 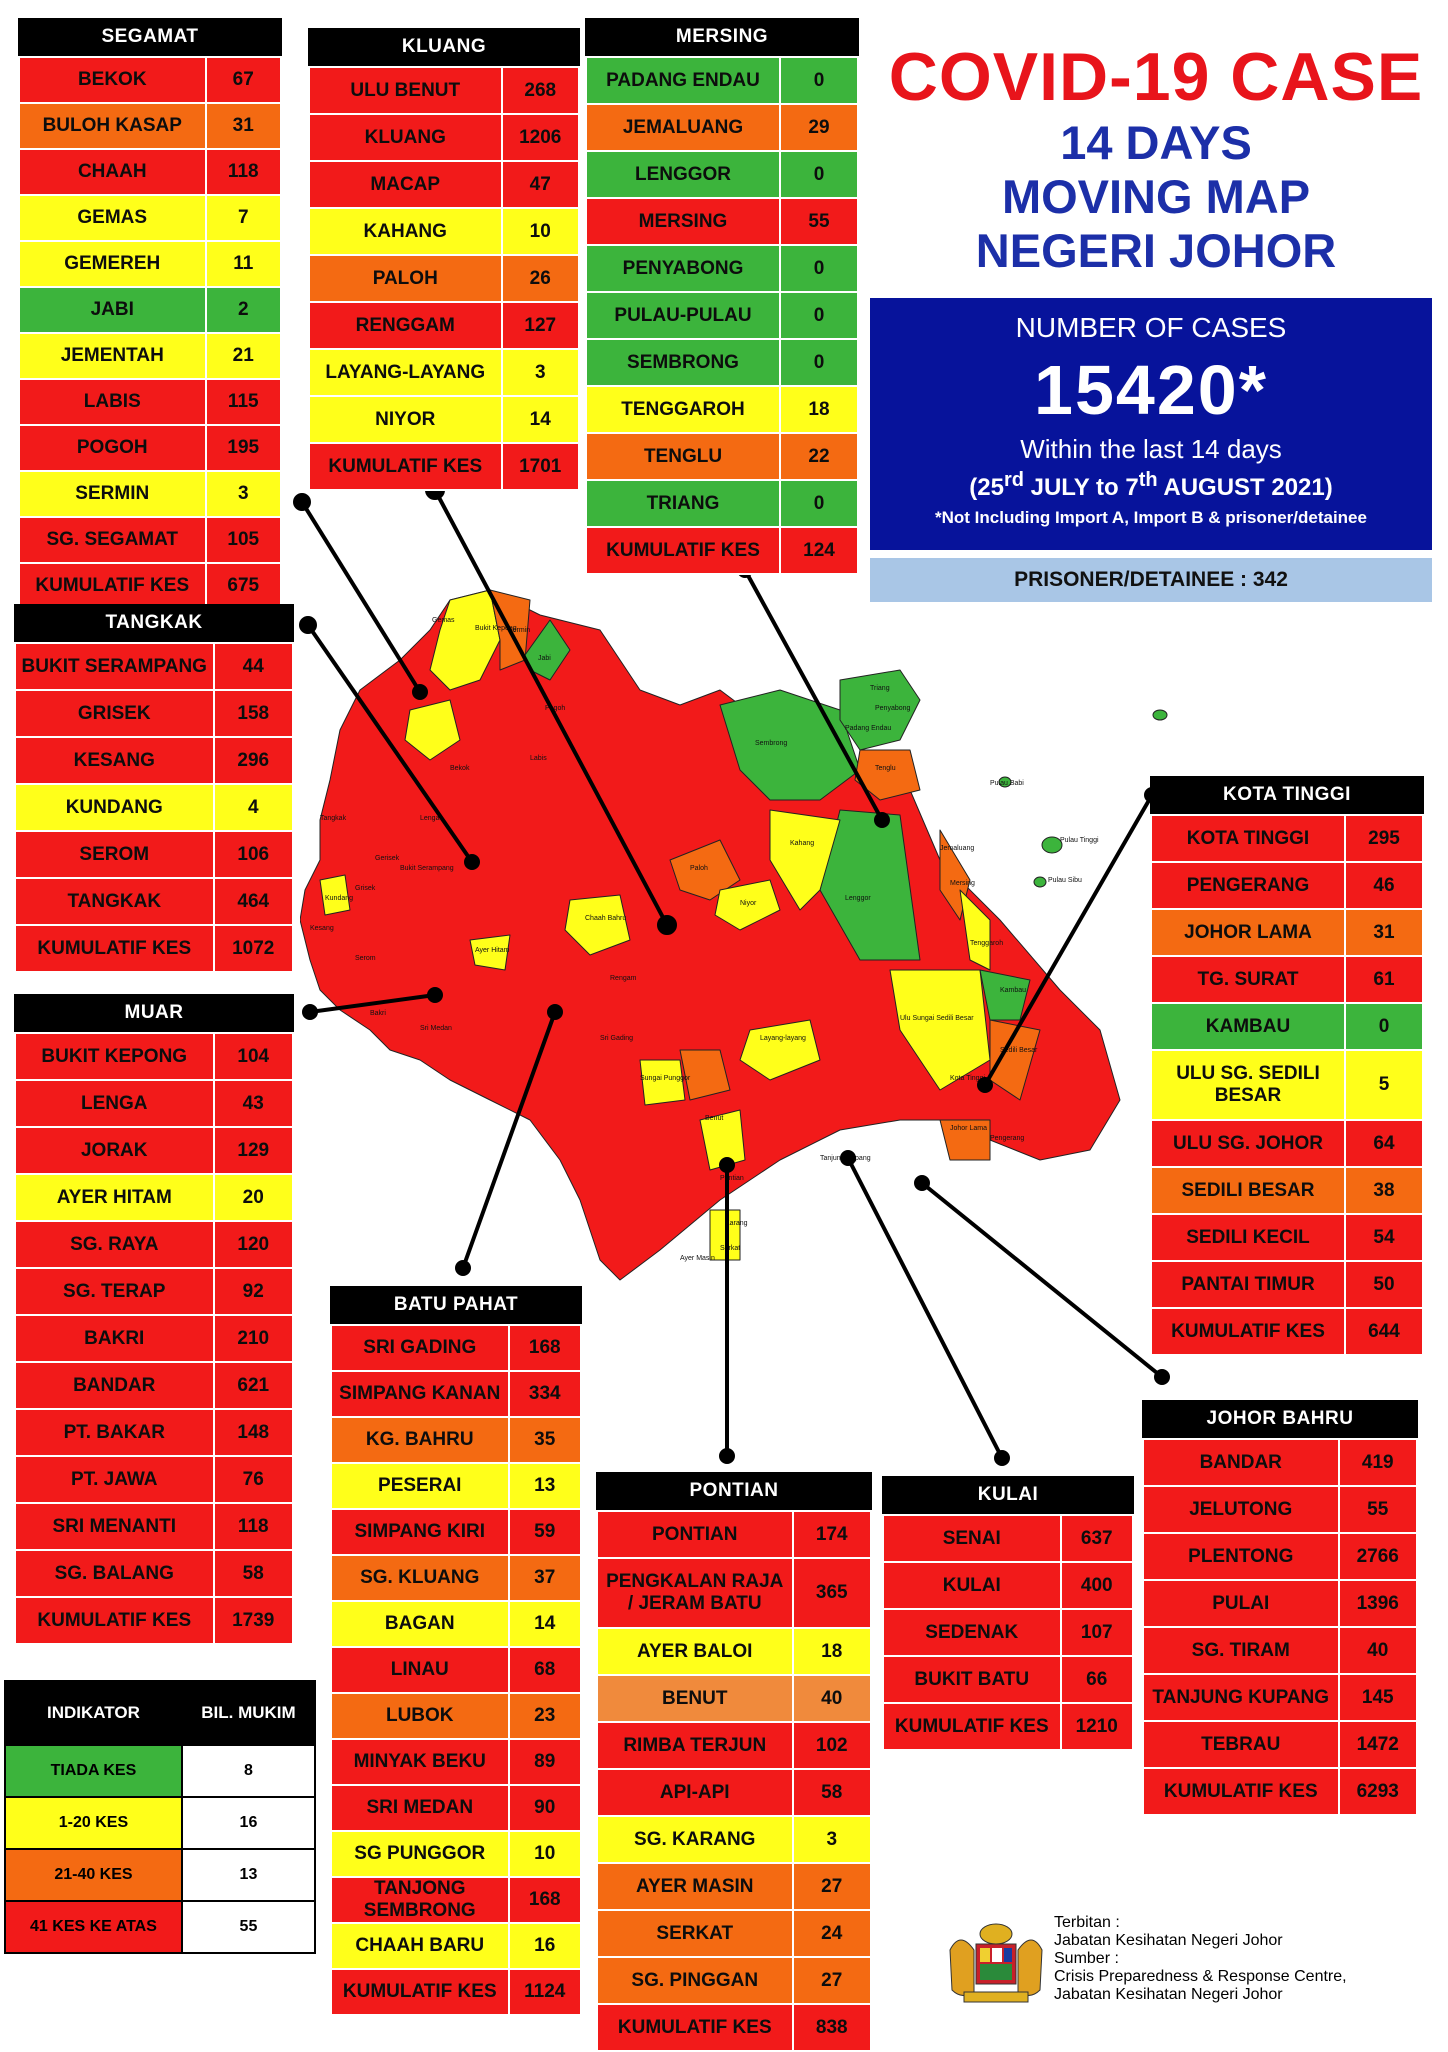 What do you see at coordinates (112, 310) in the screenshot?
I see `locality-name: JABI` at bounding box center [112, 310].